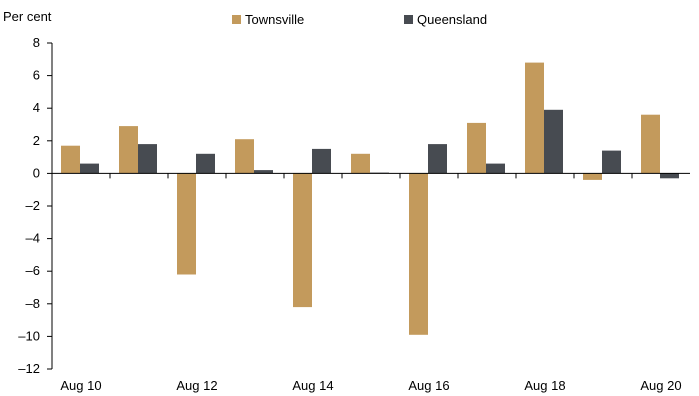 The image size is (699, 396). What do you see at coordinates (33, 303) in the screenshot?
I see `y-tick-label: –8` at bounding box center [33, 303].